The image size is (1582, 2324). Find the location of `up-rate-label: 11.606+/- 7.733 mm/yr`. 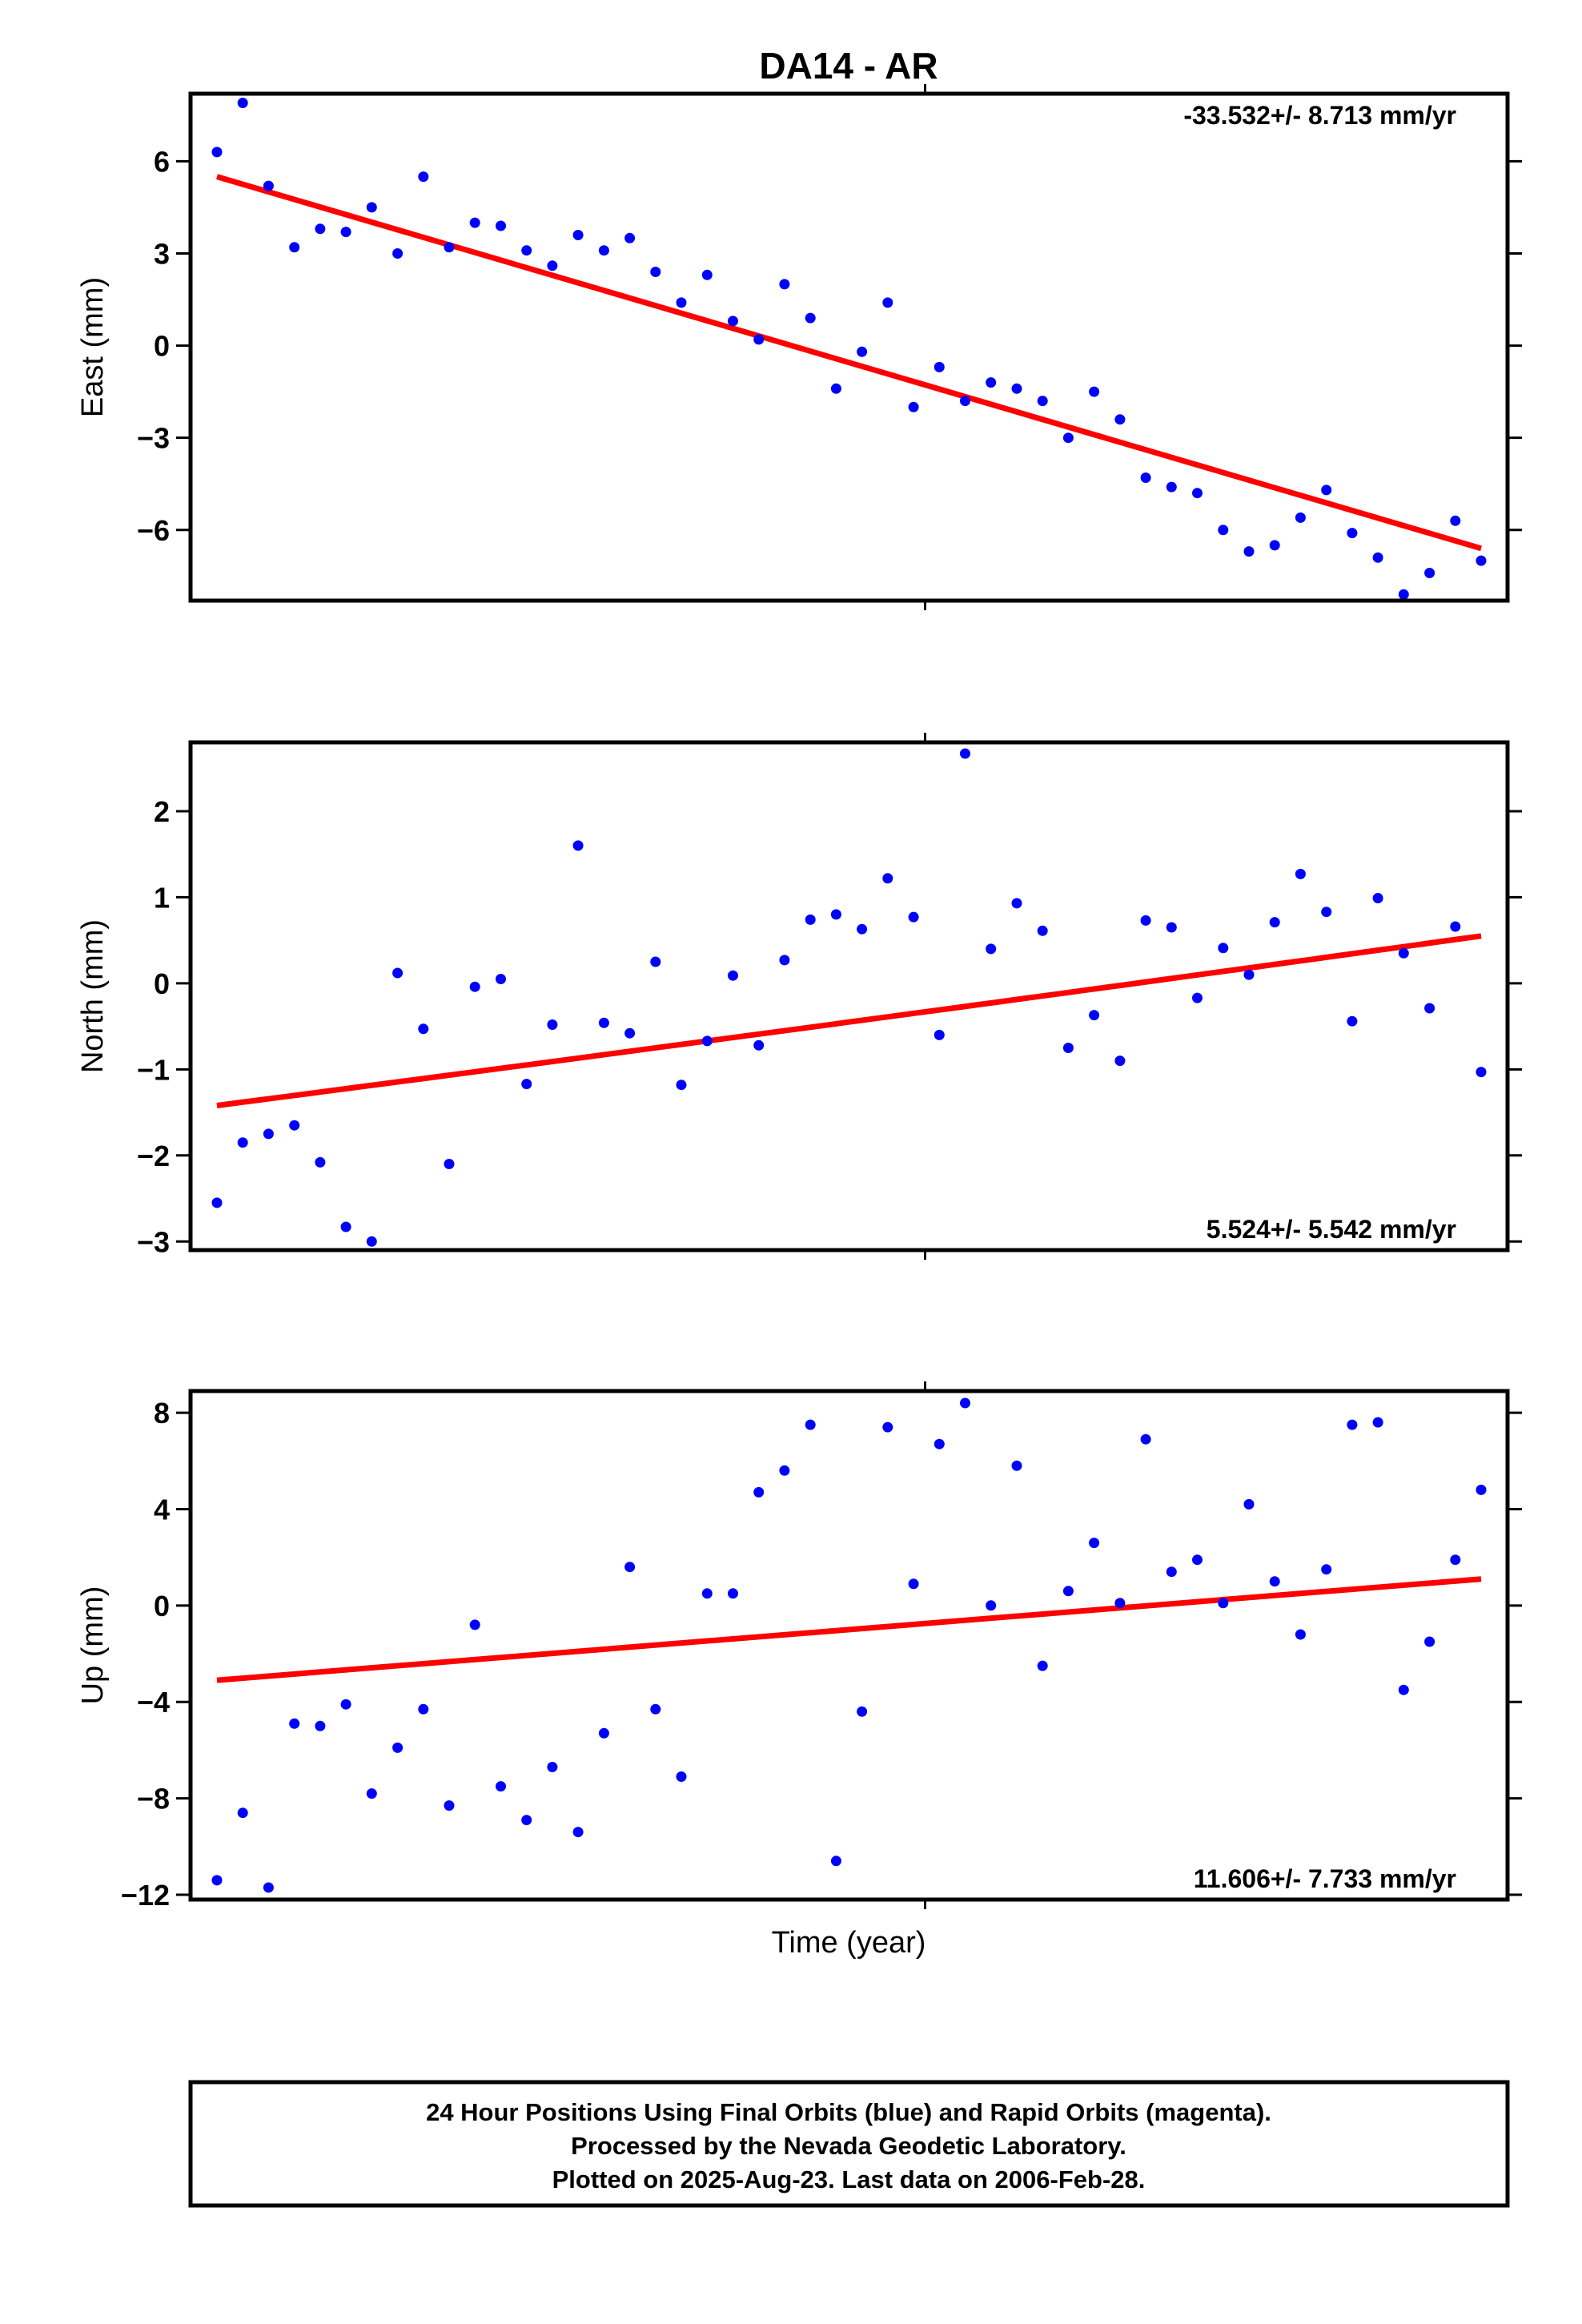

up-rate-label: 11.606+/- 7.733 mm/yr is located at coordinates (1325, 1878).